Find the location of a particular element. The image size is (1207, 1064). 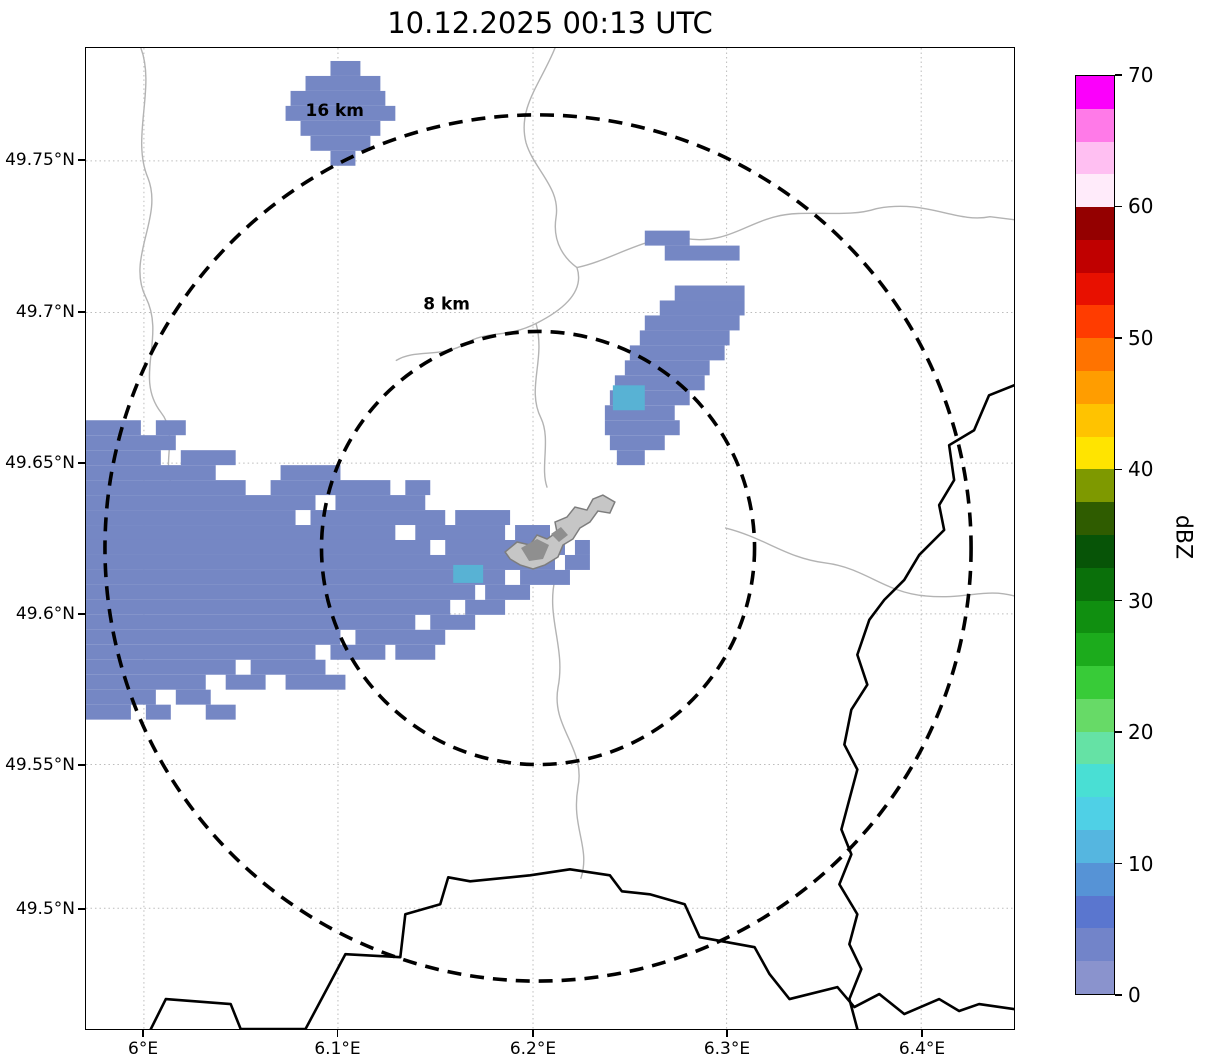

y-axis-tick-label: 49.6°N is located at coordinates (45, 613).